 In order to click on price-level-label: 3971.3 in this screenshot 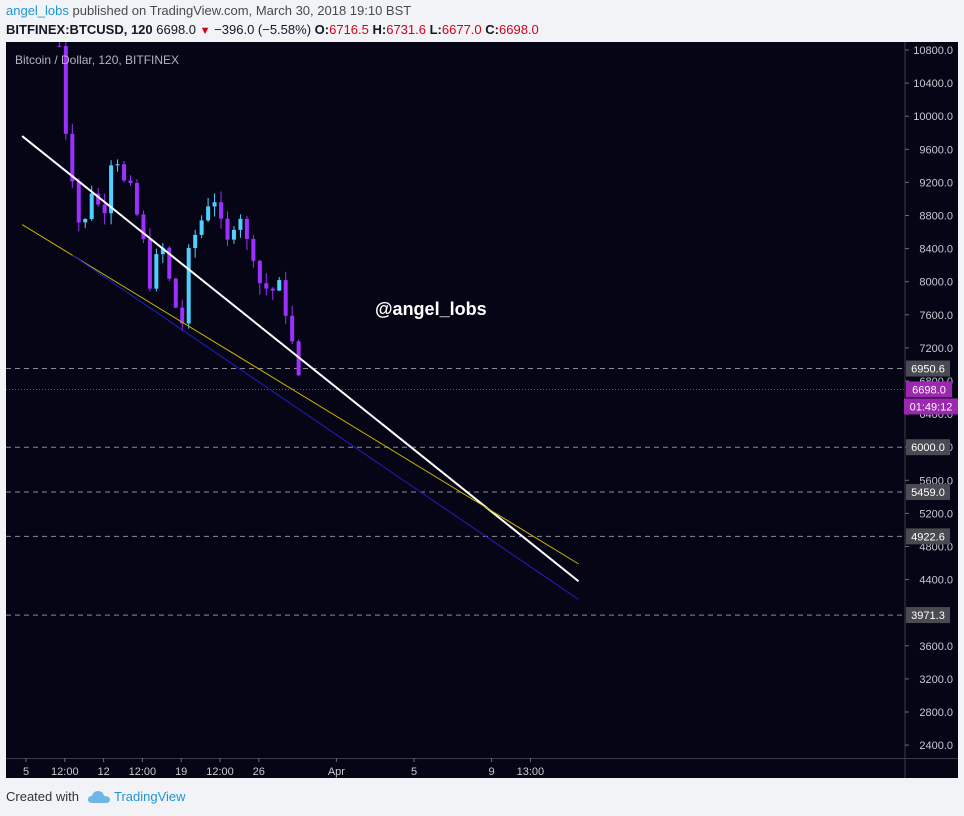, I will do `click(928, 616)`.